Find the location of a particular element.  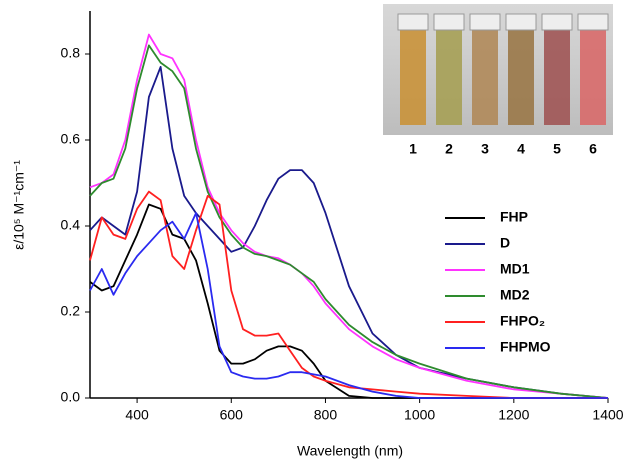

y-tick-label: 0.0 is located at coordinates (71, 397).